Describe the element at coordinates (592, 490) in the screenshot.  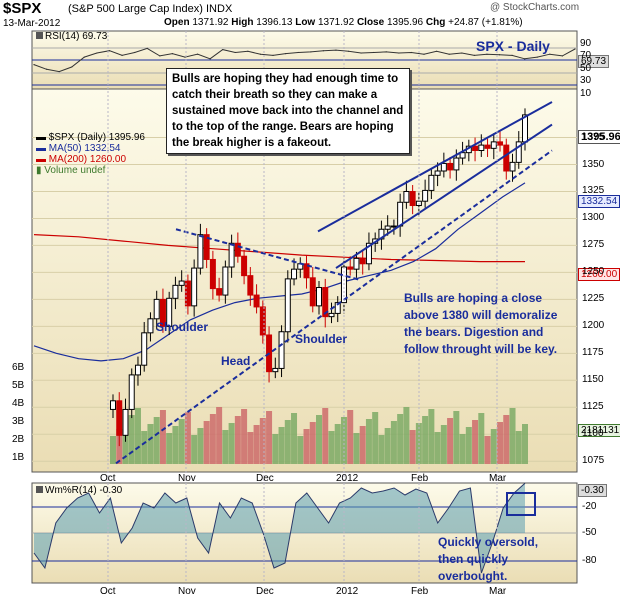
I see `wr-current-label: -0.30` at that location.